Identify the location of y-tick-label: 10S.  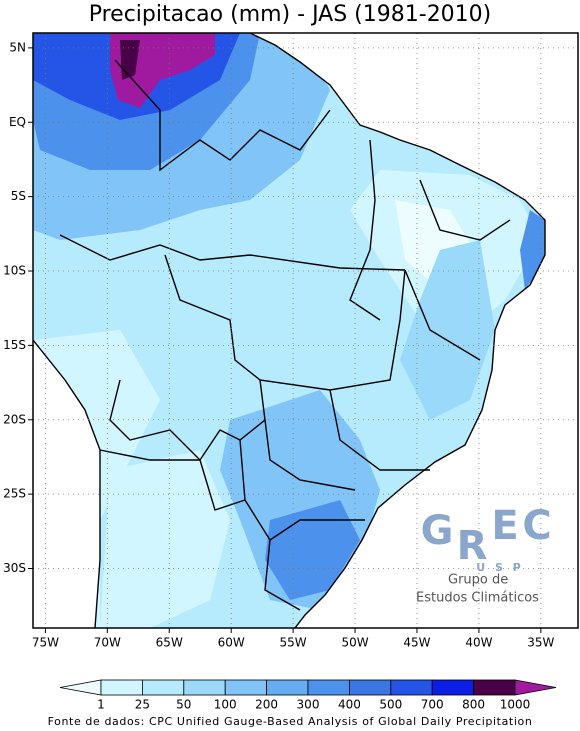
(14, 271).